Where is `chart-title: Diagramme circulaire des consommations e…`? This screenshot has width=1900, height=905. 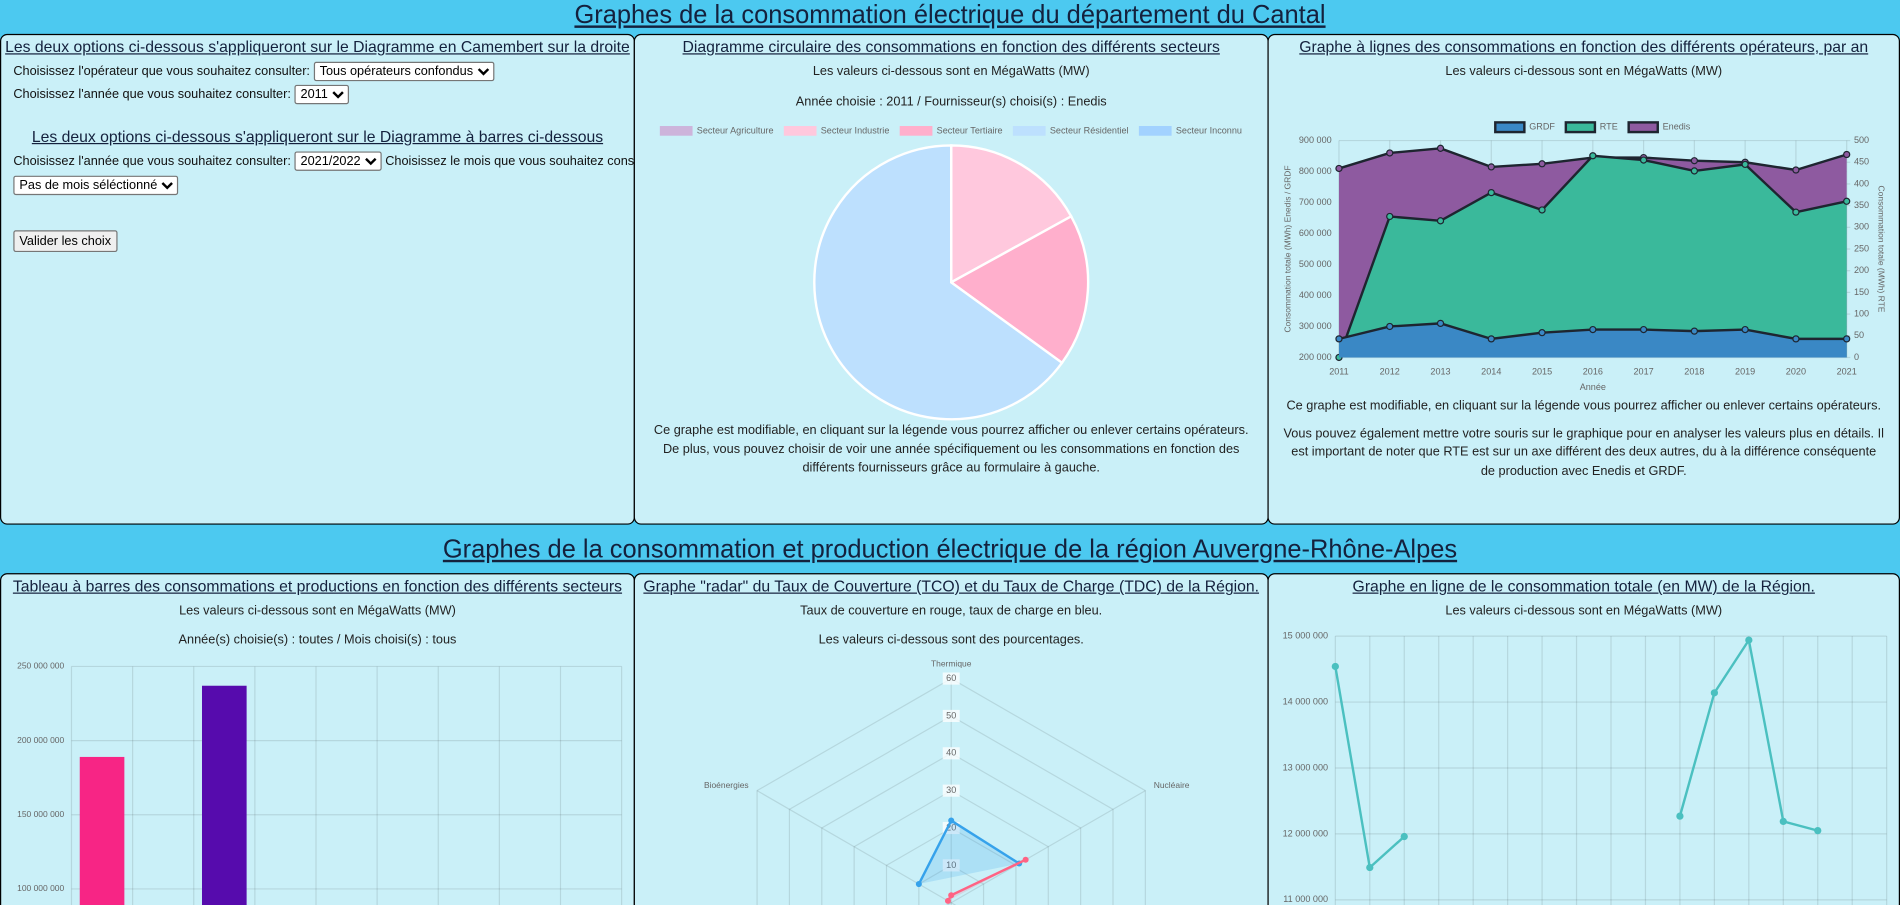 chart-title: Diagramme circulaire des consommations e… is located at coordinates (951, 46).